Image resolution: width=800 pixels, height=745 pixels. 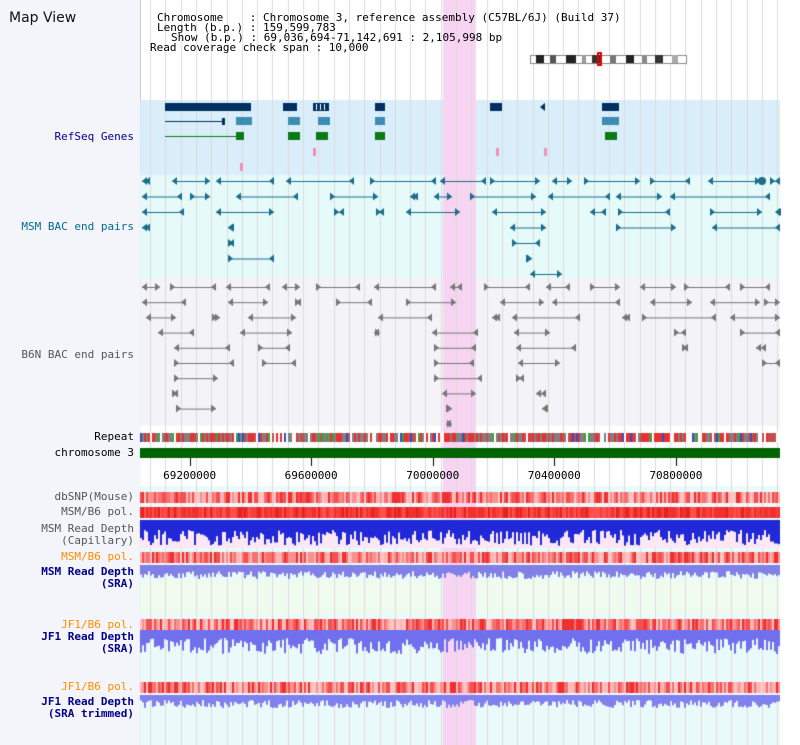 I want to click on track-label-jf1-depth-trim: JF1 Read Depth, so click(x=87, y=701).